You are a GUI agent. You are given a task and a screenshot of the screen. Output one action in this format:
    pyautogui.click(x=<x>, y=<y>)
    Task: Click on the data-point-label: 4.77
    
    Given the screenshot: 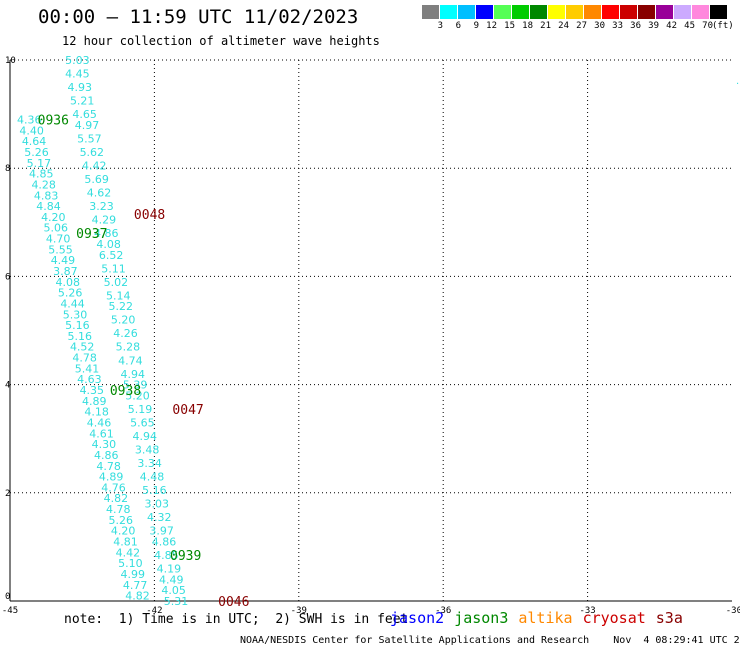 What is the action you would take?
    pyautogui.click(x=135, y=585)
    